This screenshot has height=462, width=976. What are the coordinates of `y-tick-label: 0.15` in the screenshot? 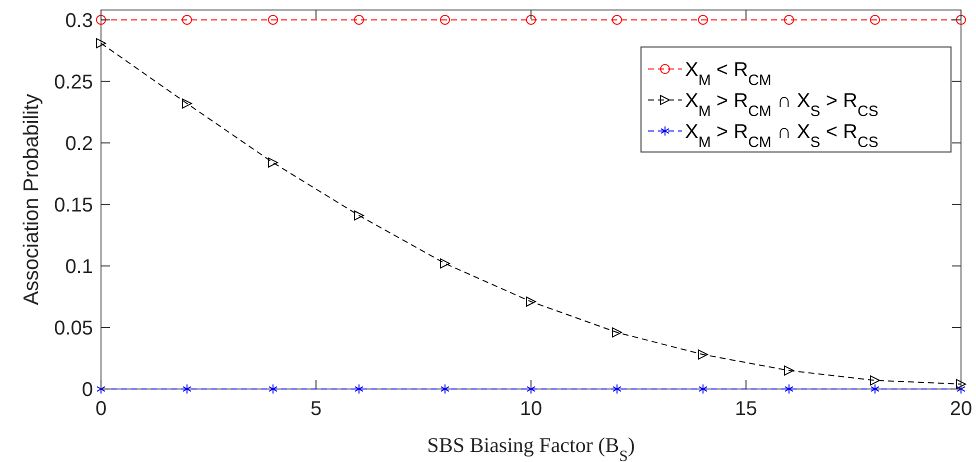 It's located at (73, 205).